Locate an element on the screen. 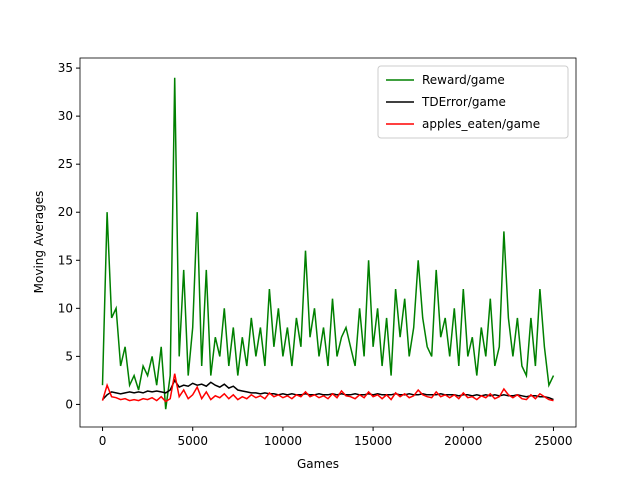 The height and width of the screenshot is (480, 640). y-tick-label: 15 is located at coordinates (65, 260).